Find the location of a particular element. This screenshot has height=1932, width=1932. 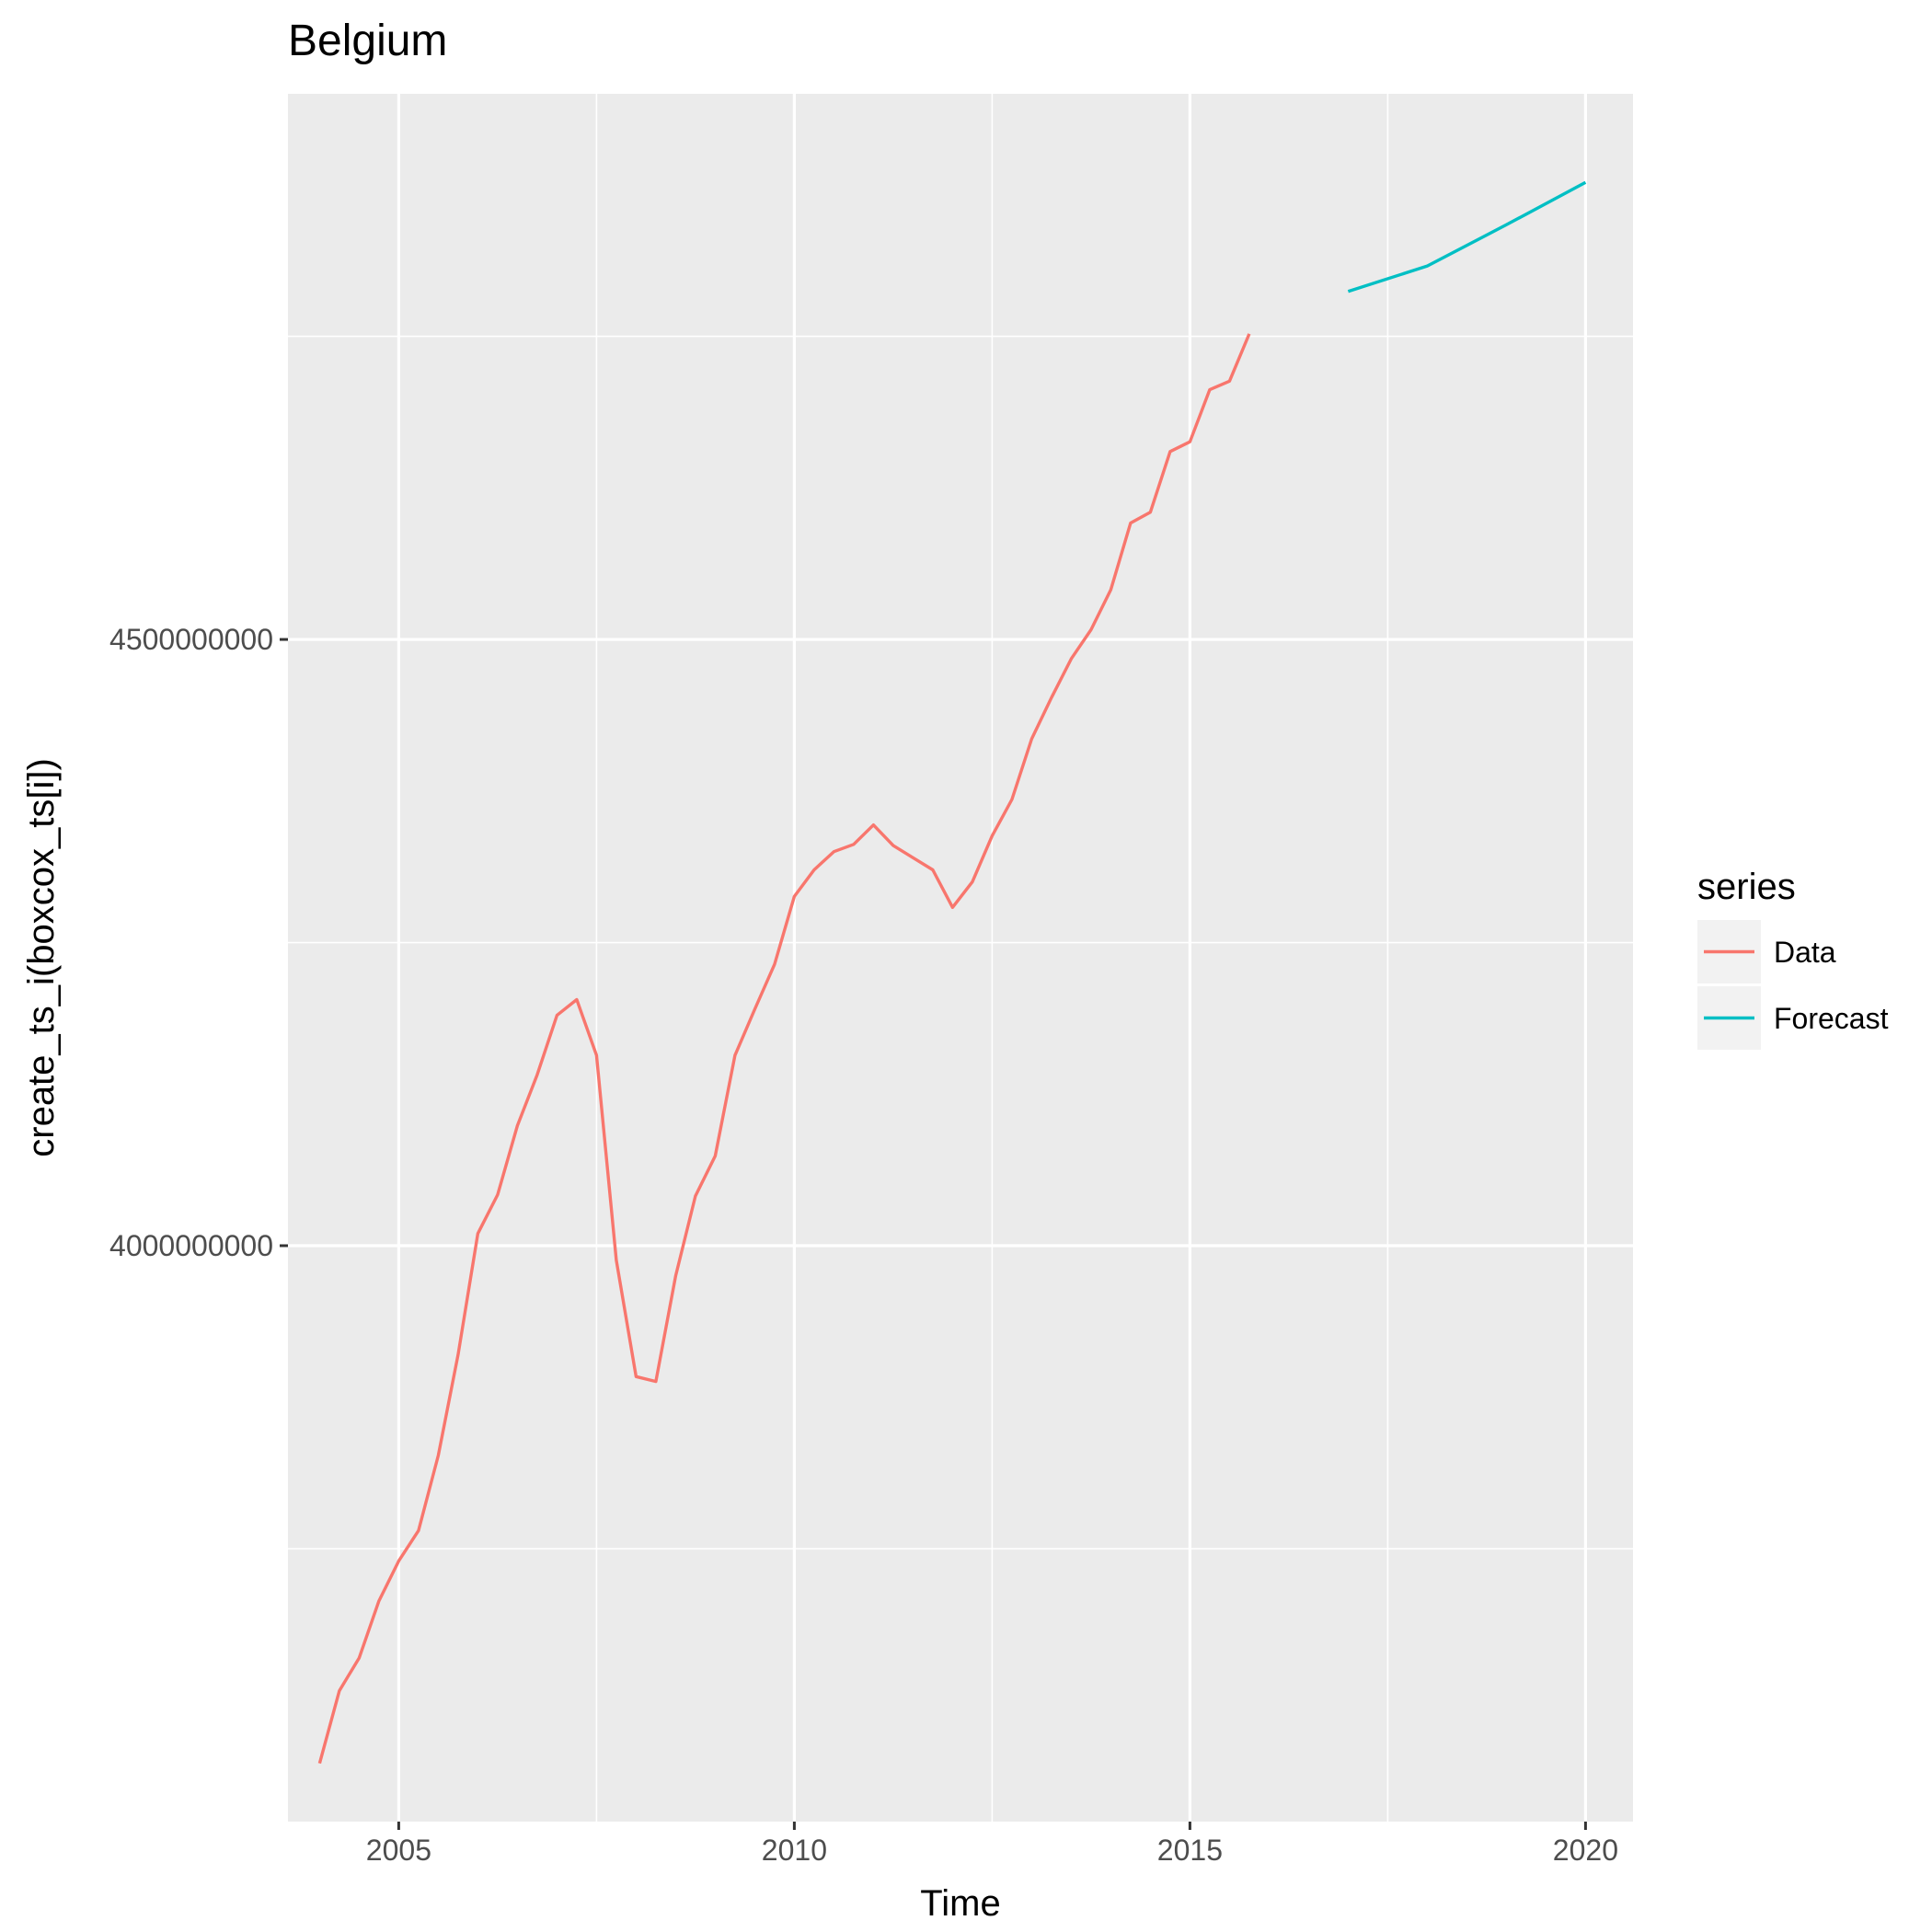

legend-title: series is located at coordinates (1746, 887).